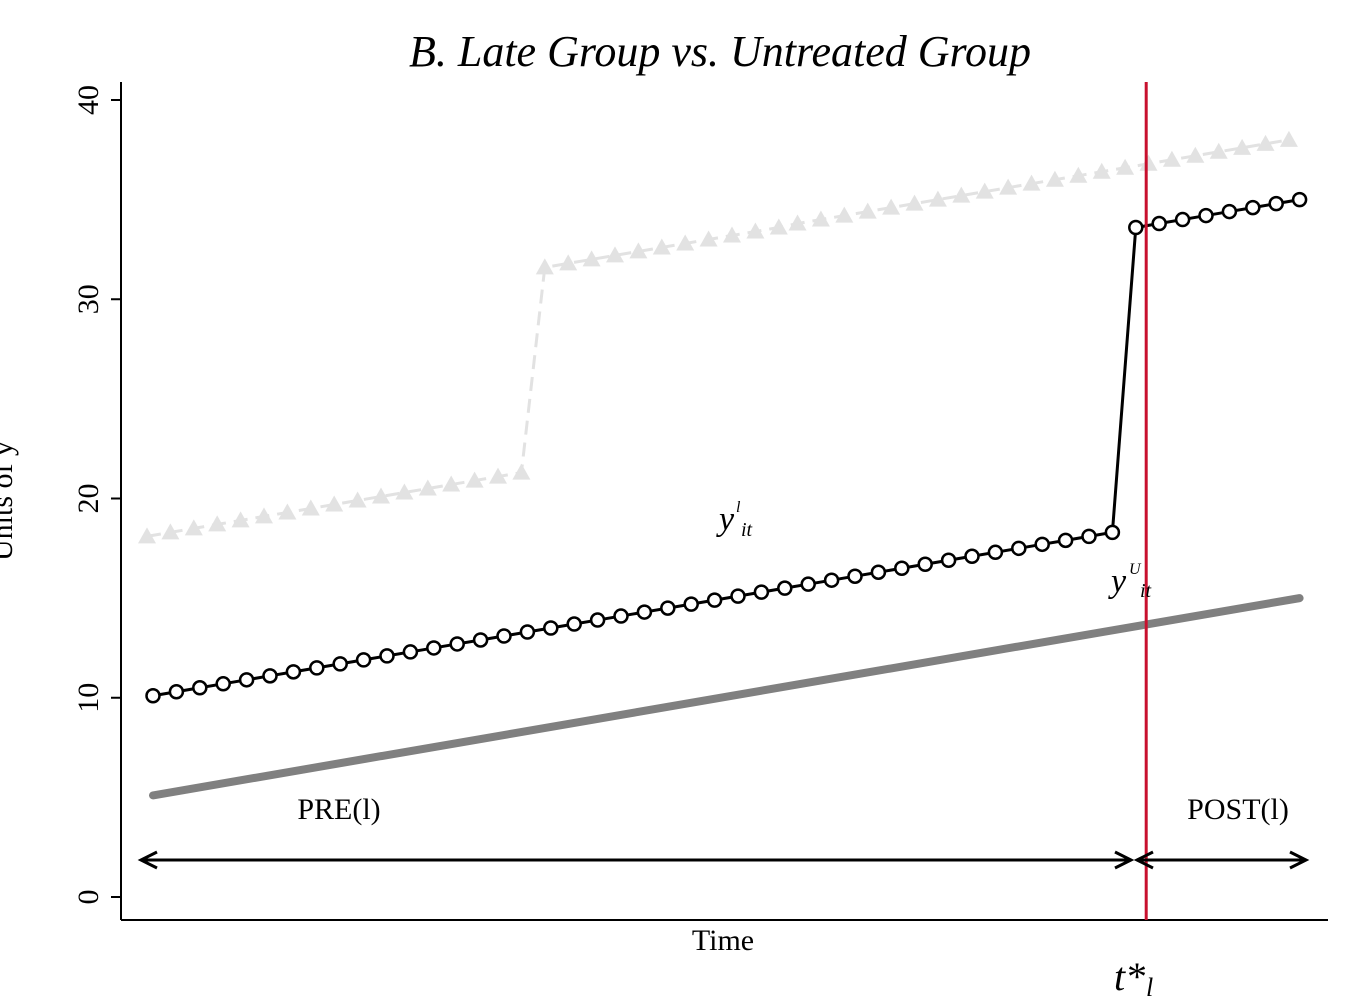 The width and height of the screenshot is (1350, 1002). What do you see at coordinates (1133, 978) in the screenshot?
I see `treatment-time-label: t* l` at bounding box center [1133, 978].